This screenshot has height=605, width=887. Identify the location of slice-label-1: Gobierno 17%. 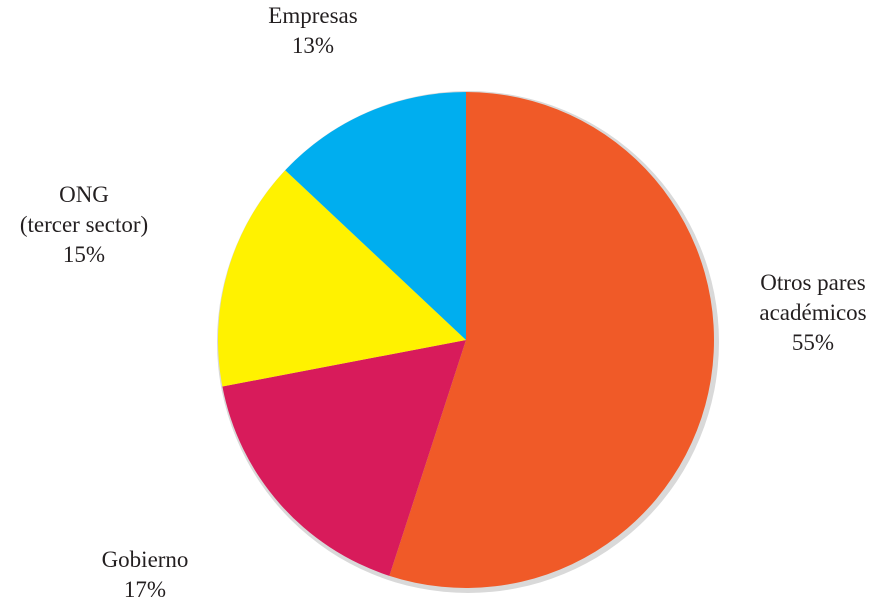
(145, 574).